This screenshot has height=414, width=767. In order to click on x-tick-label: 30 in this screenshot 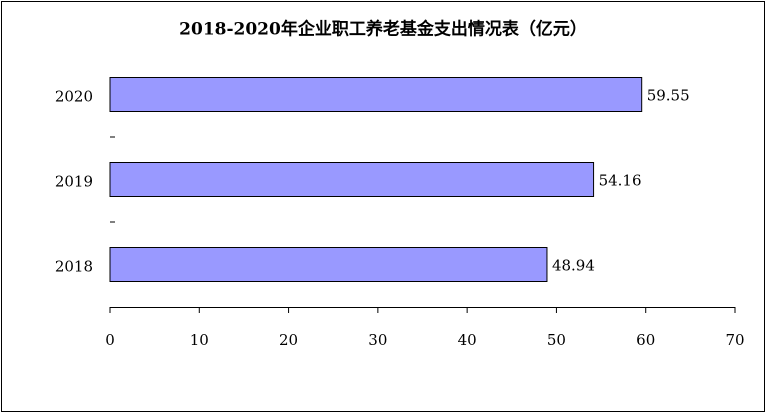, I will do `click(377, 340)`.